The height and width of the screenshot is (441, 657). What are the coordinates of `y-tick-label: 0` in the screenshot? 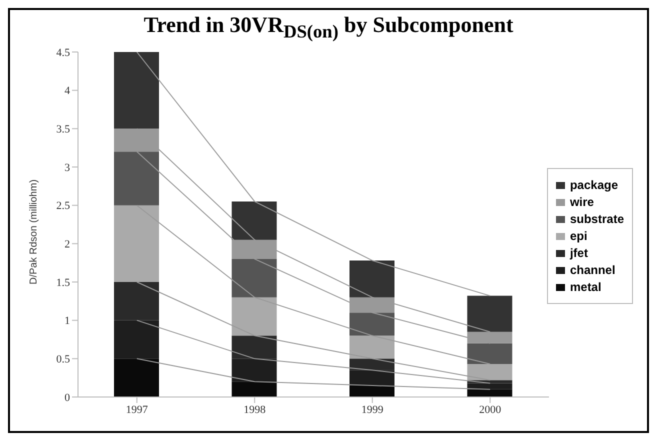 It's located at (67, 398).